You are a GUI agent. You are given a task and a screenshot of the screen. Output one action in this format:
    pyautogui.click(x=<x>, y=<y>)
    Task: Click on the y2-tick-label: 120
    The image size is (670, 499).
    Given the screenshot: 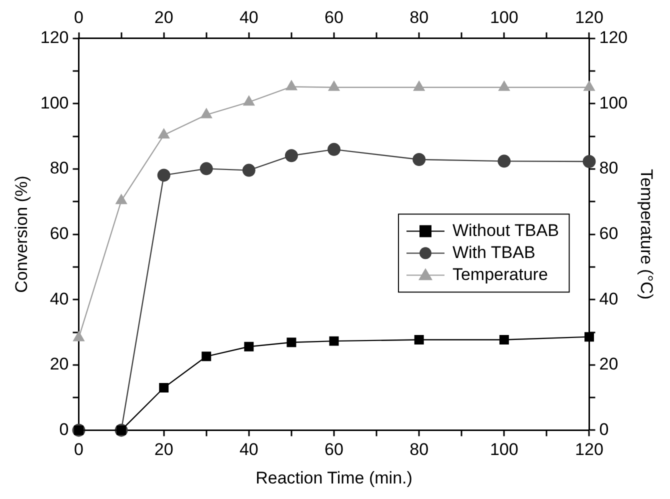 What is the action you would take?
    pyautogui.click(x=613, y=38)
    